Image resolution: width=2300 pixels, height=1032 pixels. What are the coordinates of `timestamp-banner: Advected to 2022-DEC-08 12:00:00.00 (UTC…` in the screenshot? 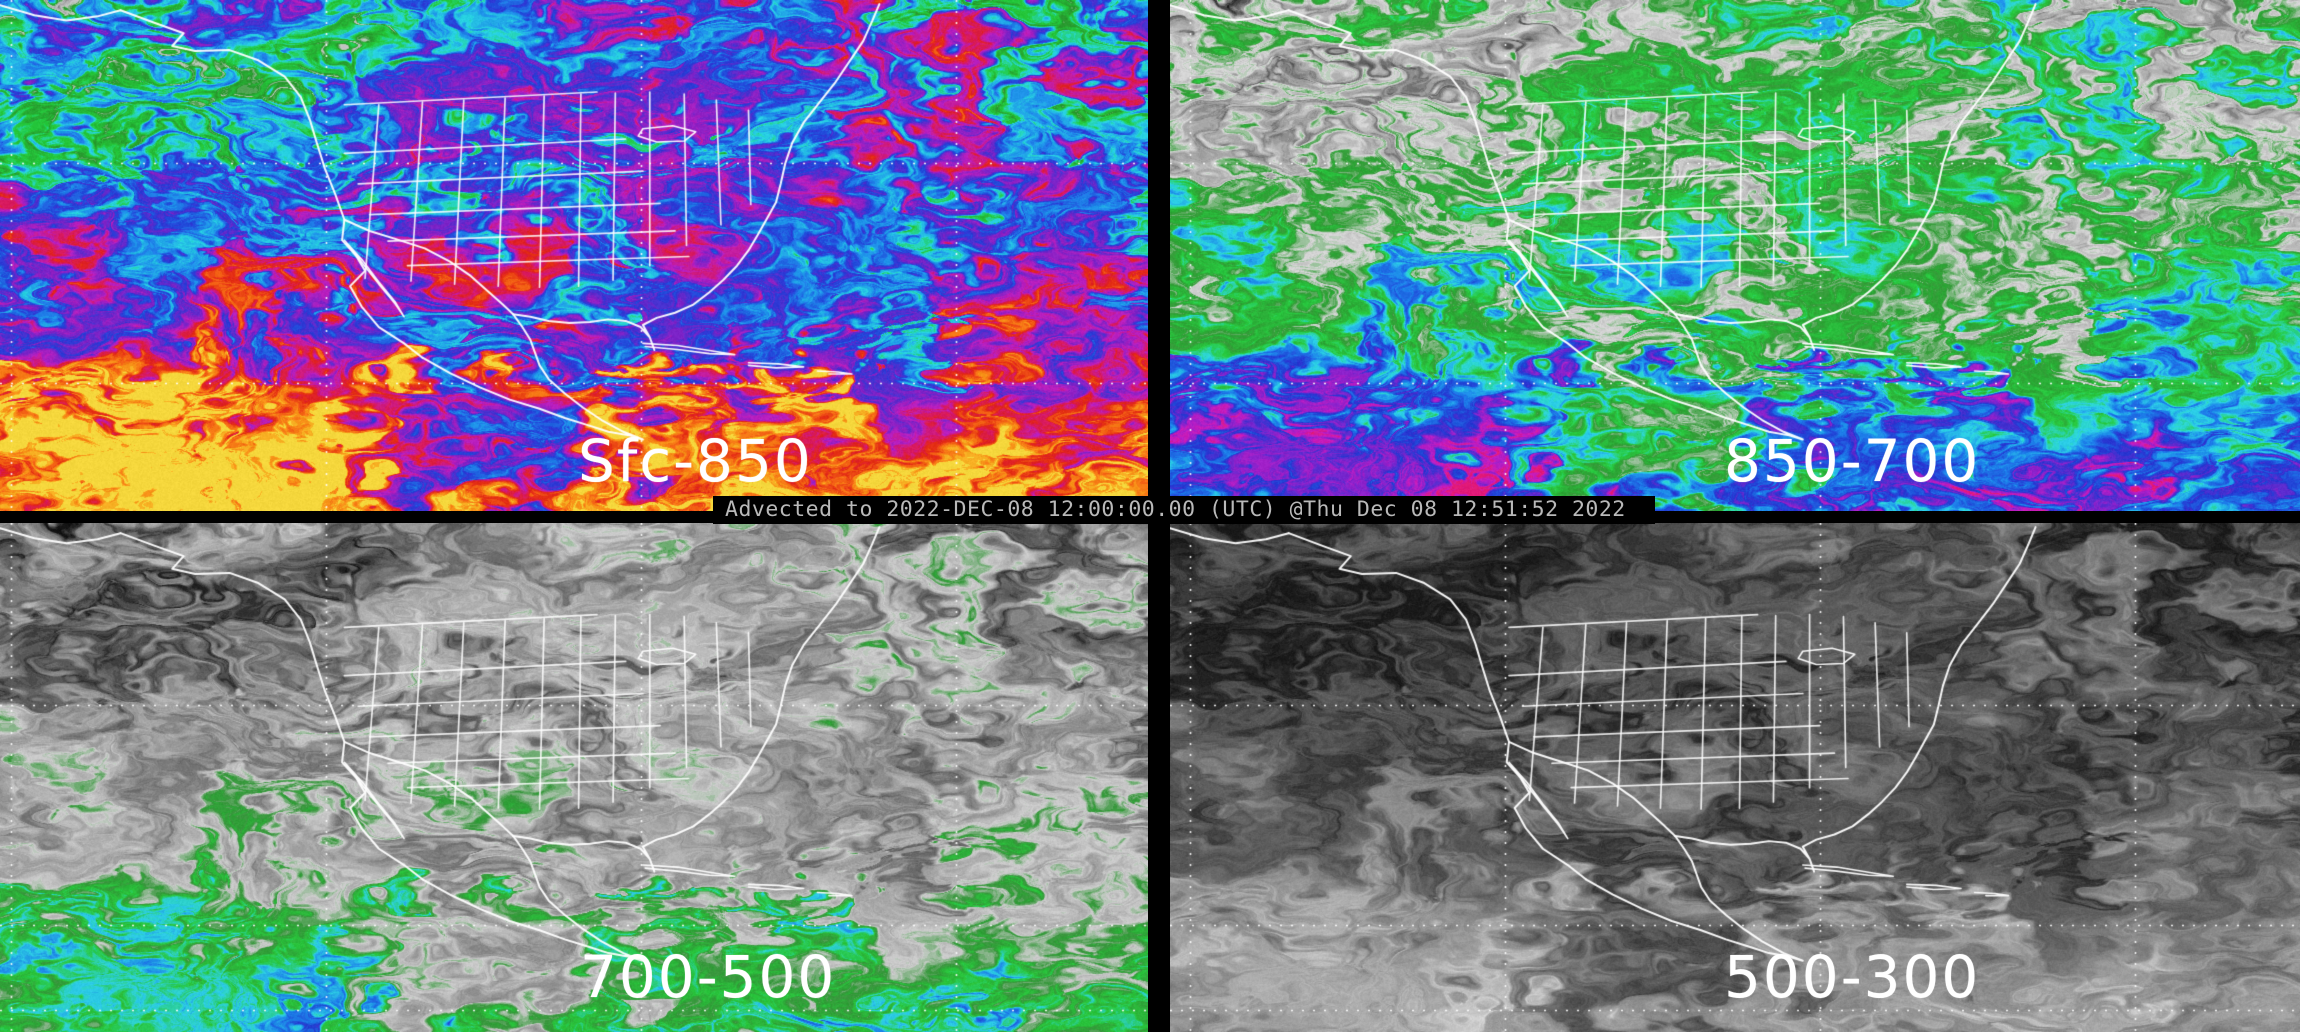 It's located at (1184, 510).